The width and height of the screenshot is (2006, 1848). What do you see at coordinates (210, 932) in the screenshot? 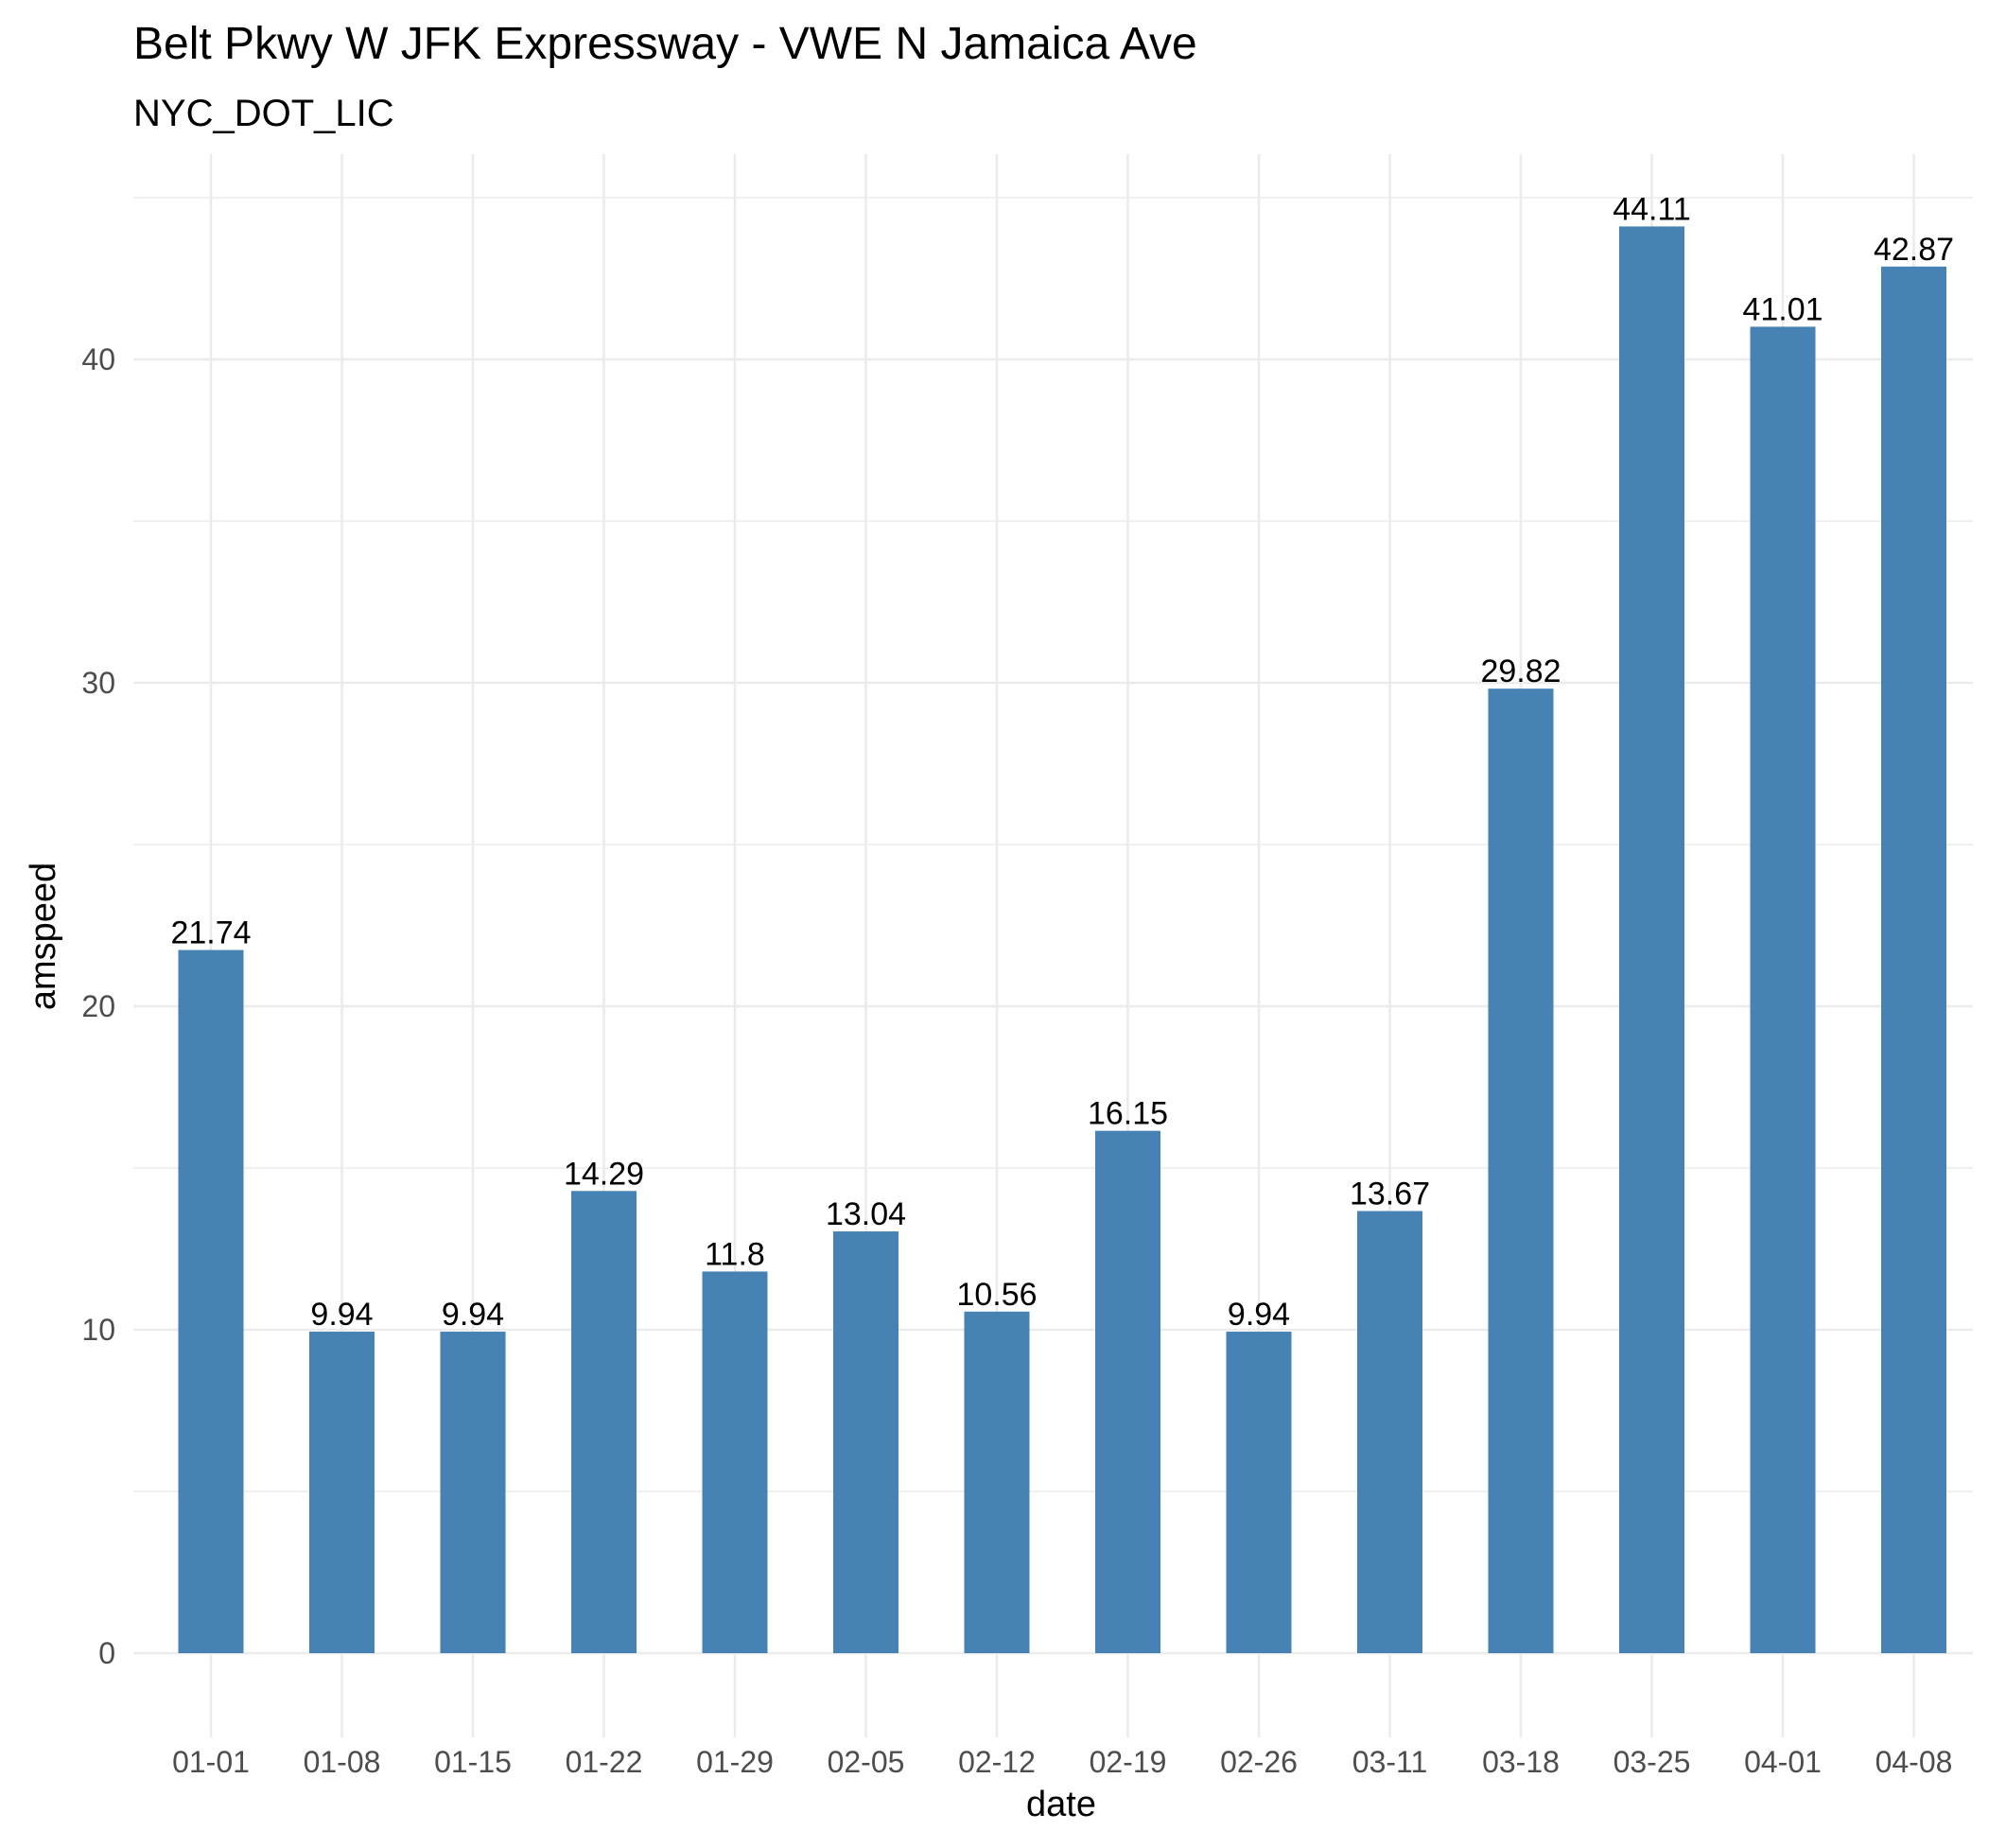
I see `bar-value-label: 21.74` at bounding box center [210, 932].